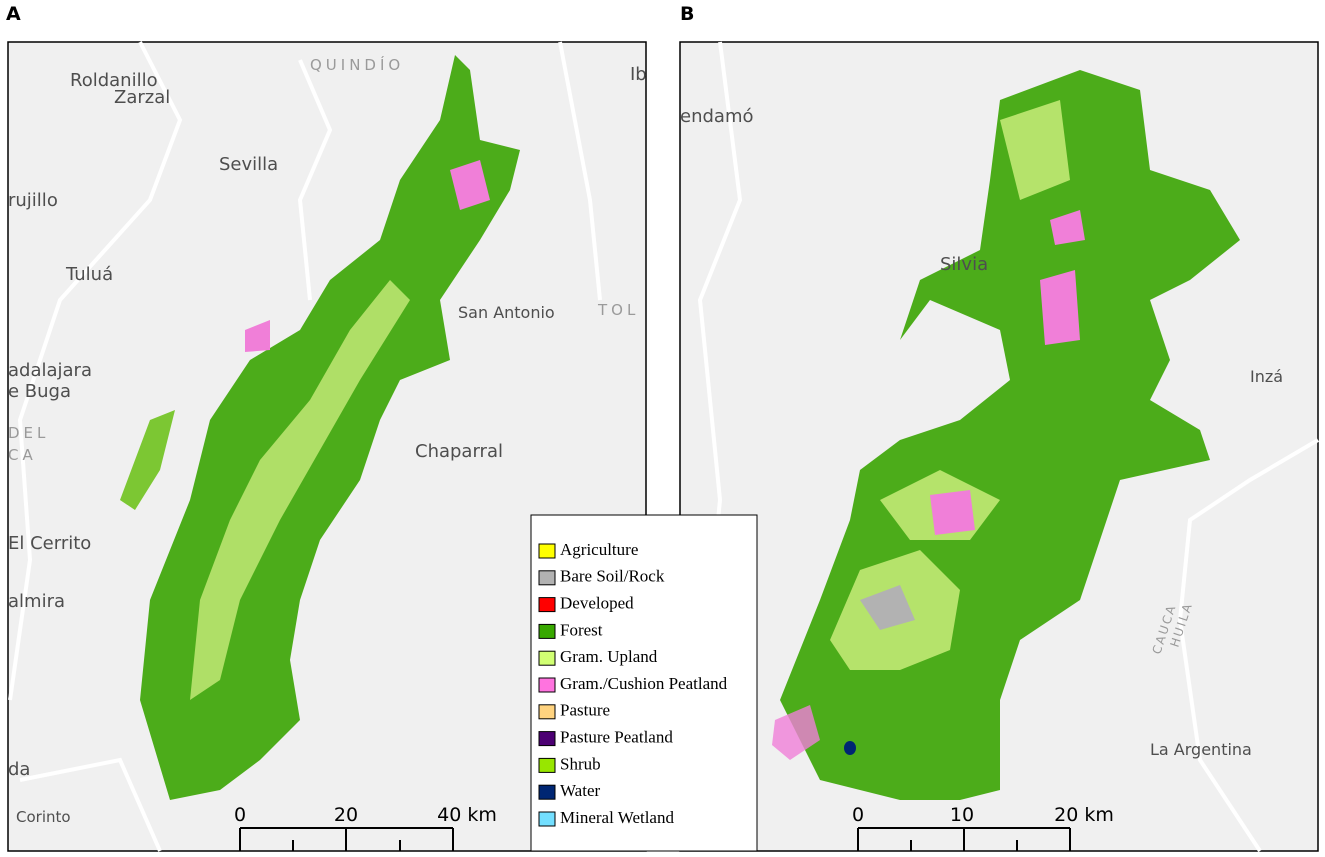 The image size is (1325, 857). What do you see at coordinates (887, 607) in the screenshot?
I see `landcover-bare` at bounding box center [887, 607].